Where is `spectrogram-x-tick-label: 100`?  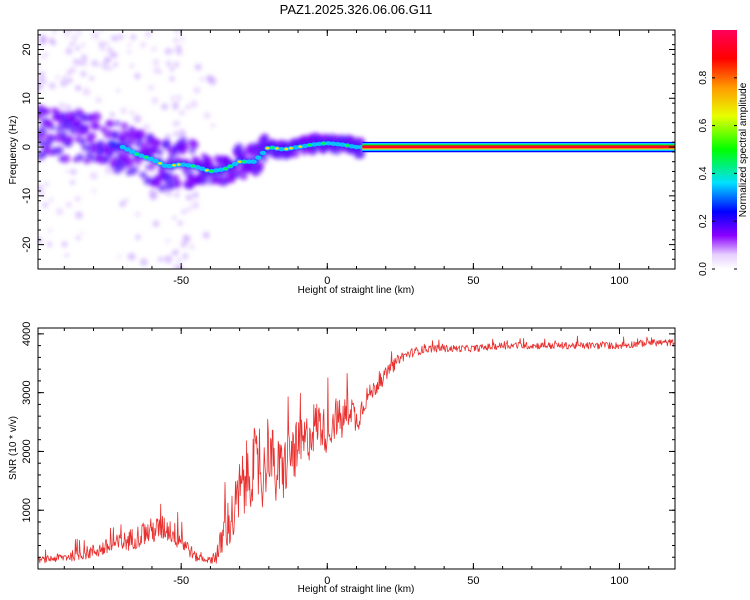 spectrogram-x-tick-label: 100 is located at coordinates (619, 281).